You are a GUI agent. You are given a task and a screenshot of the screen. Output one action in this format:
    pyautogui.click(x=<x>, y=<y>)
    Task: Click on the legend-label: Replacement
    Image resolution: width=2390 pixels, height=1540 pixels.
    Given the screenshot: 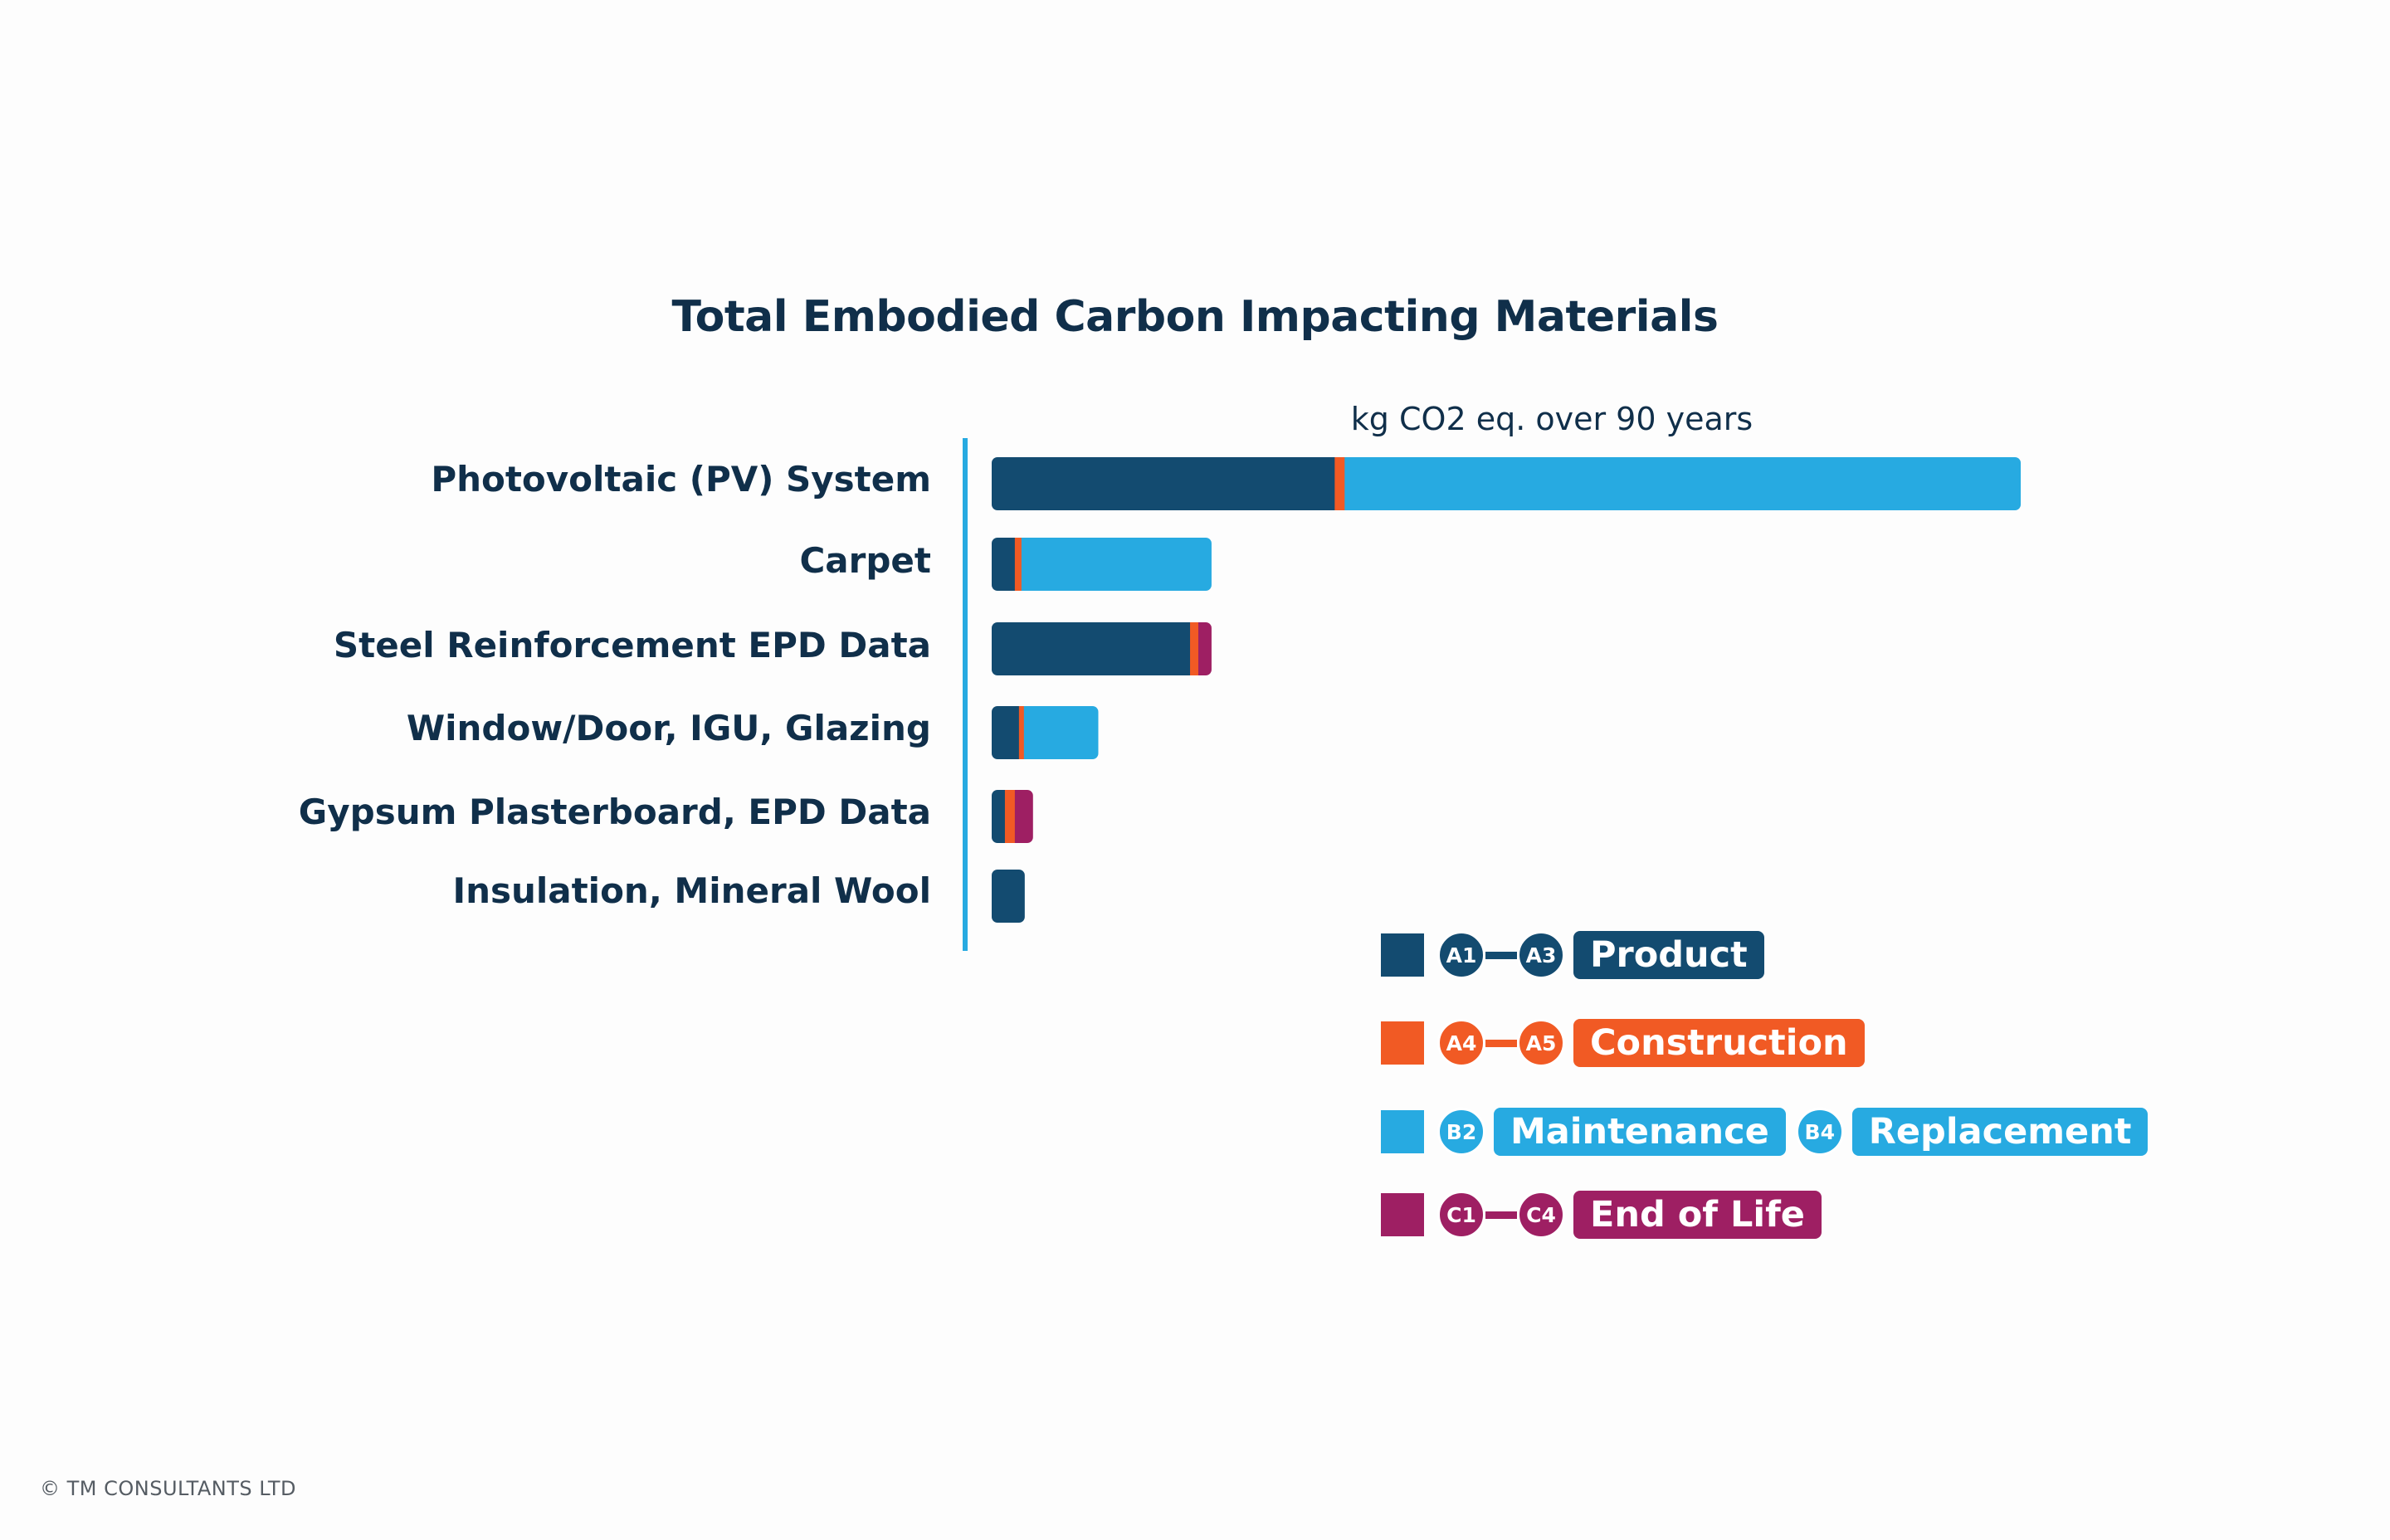 What is the action you would take?
    pyautogui.click(x=2000, y=1132)
    